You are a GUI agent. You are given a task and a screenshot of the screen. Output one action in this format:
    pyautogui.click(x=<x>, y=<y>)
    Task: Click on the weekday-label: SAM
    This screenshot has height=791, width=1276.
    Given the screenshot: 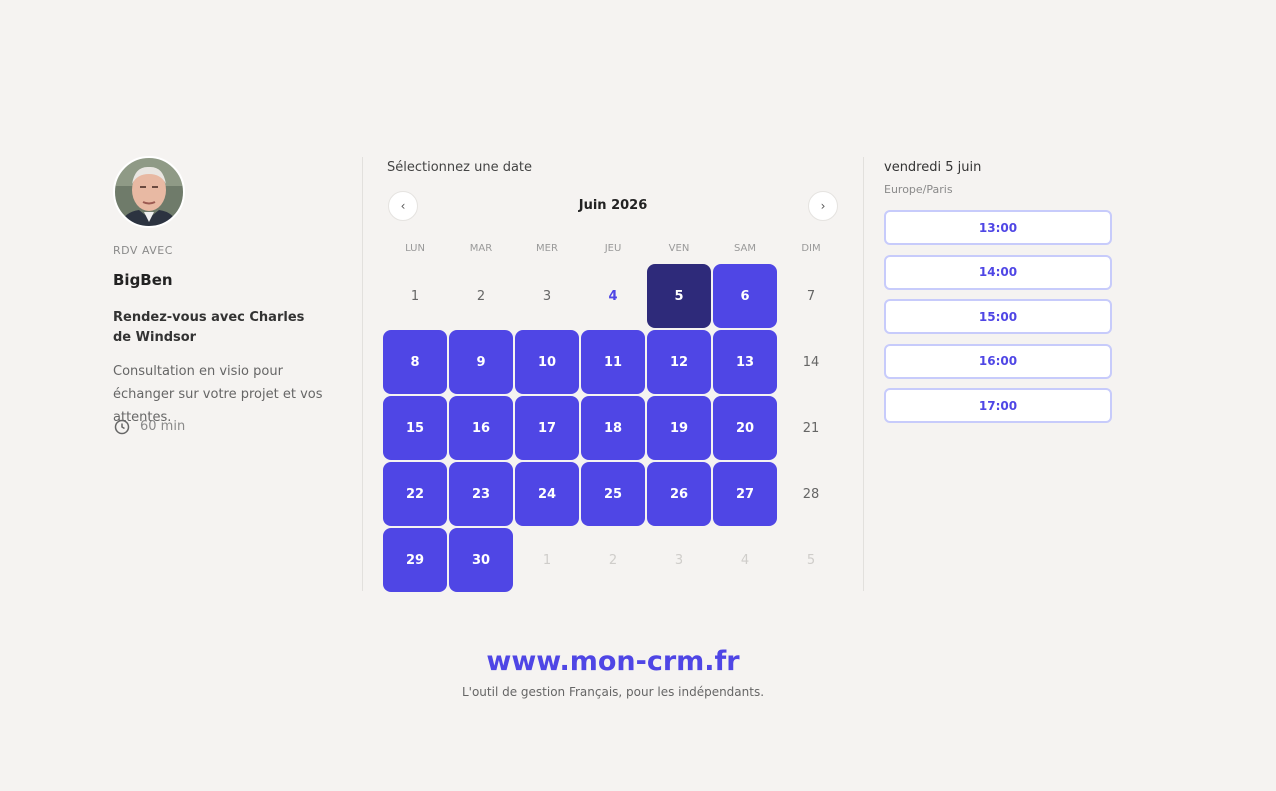 What is the action you would take?
    pyautogui.click(x=744, y=248)
    